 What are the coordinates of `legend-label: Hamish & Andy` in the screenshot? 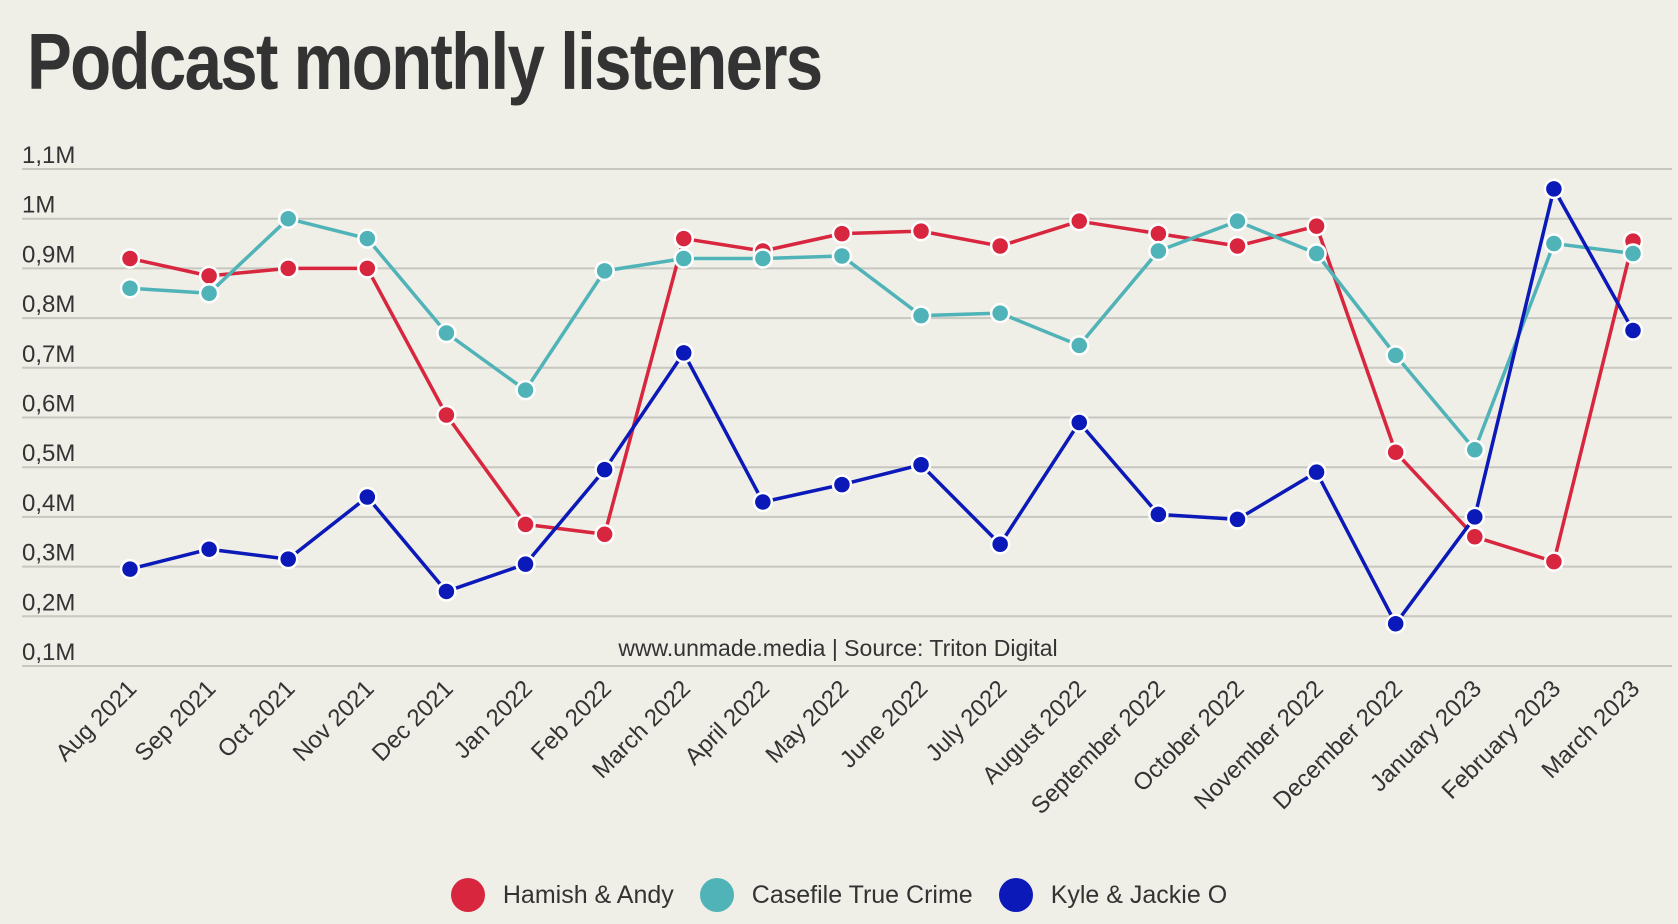 It's located at (588, 894).